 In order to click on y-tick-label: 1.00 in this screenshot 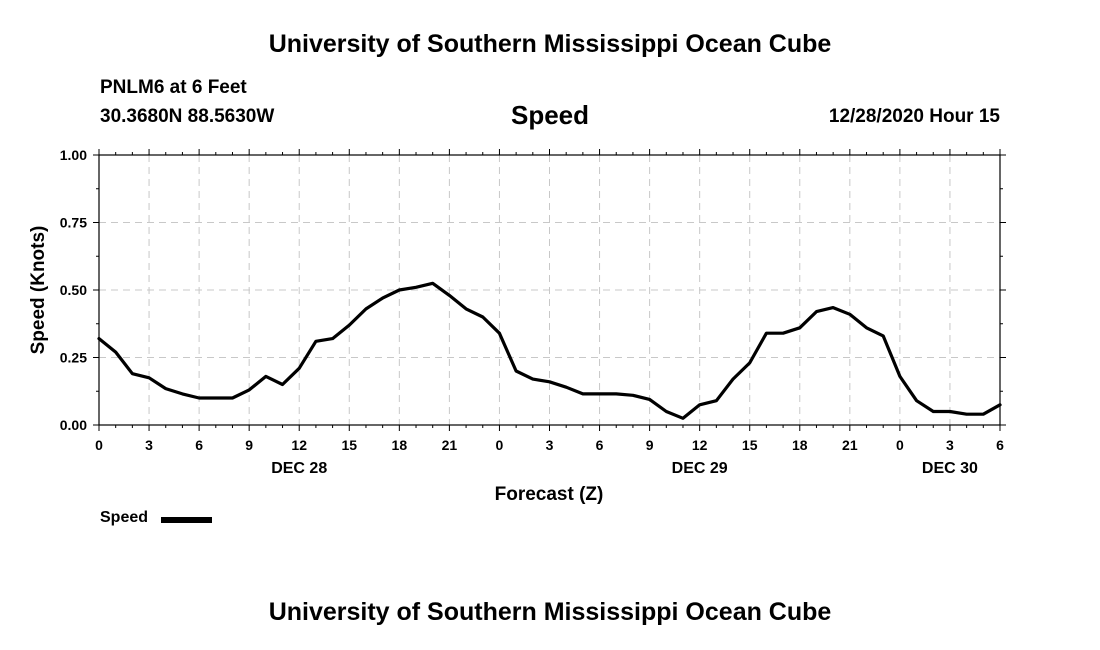, I will do `click(73, 155)`.